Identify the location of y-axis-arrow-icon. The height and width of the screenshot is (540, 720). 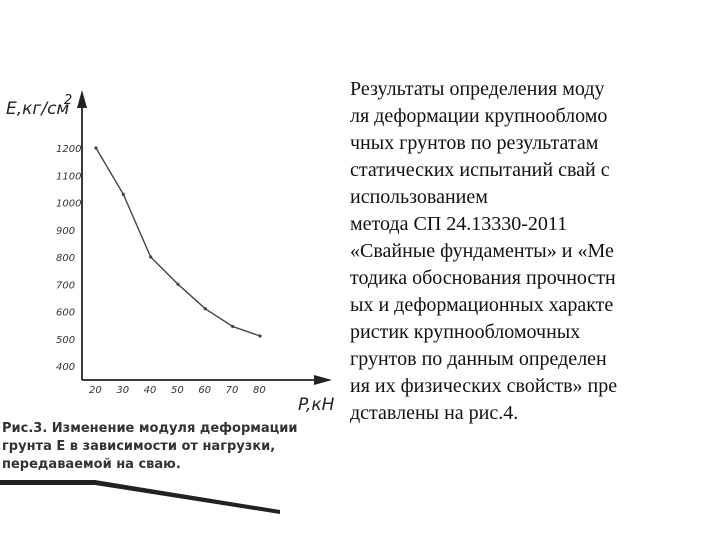
(82, 99).